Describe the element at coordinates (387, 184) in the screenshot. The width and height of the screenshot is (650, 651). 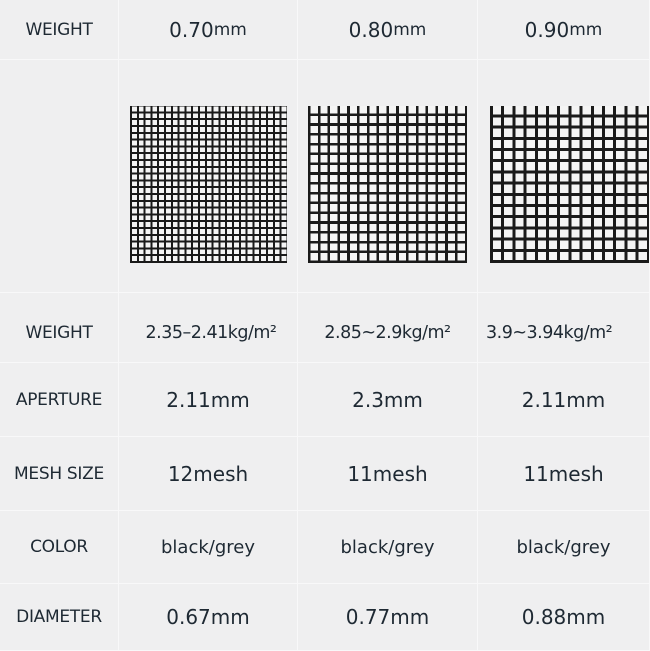
I see `mesh-swatch-medium-icon` at that location.